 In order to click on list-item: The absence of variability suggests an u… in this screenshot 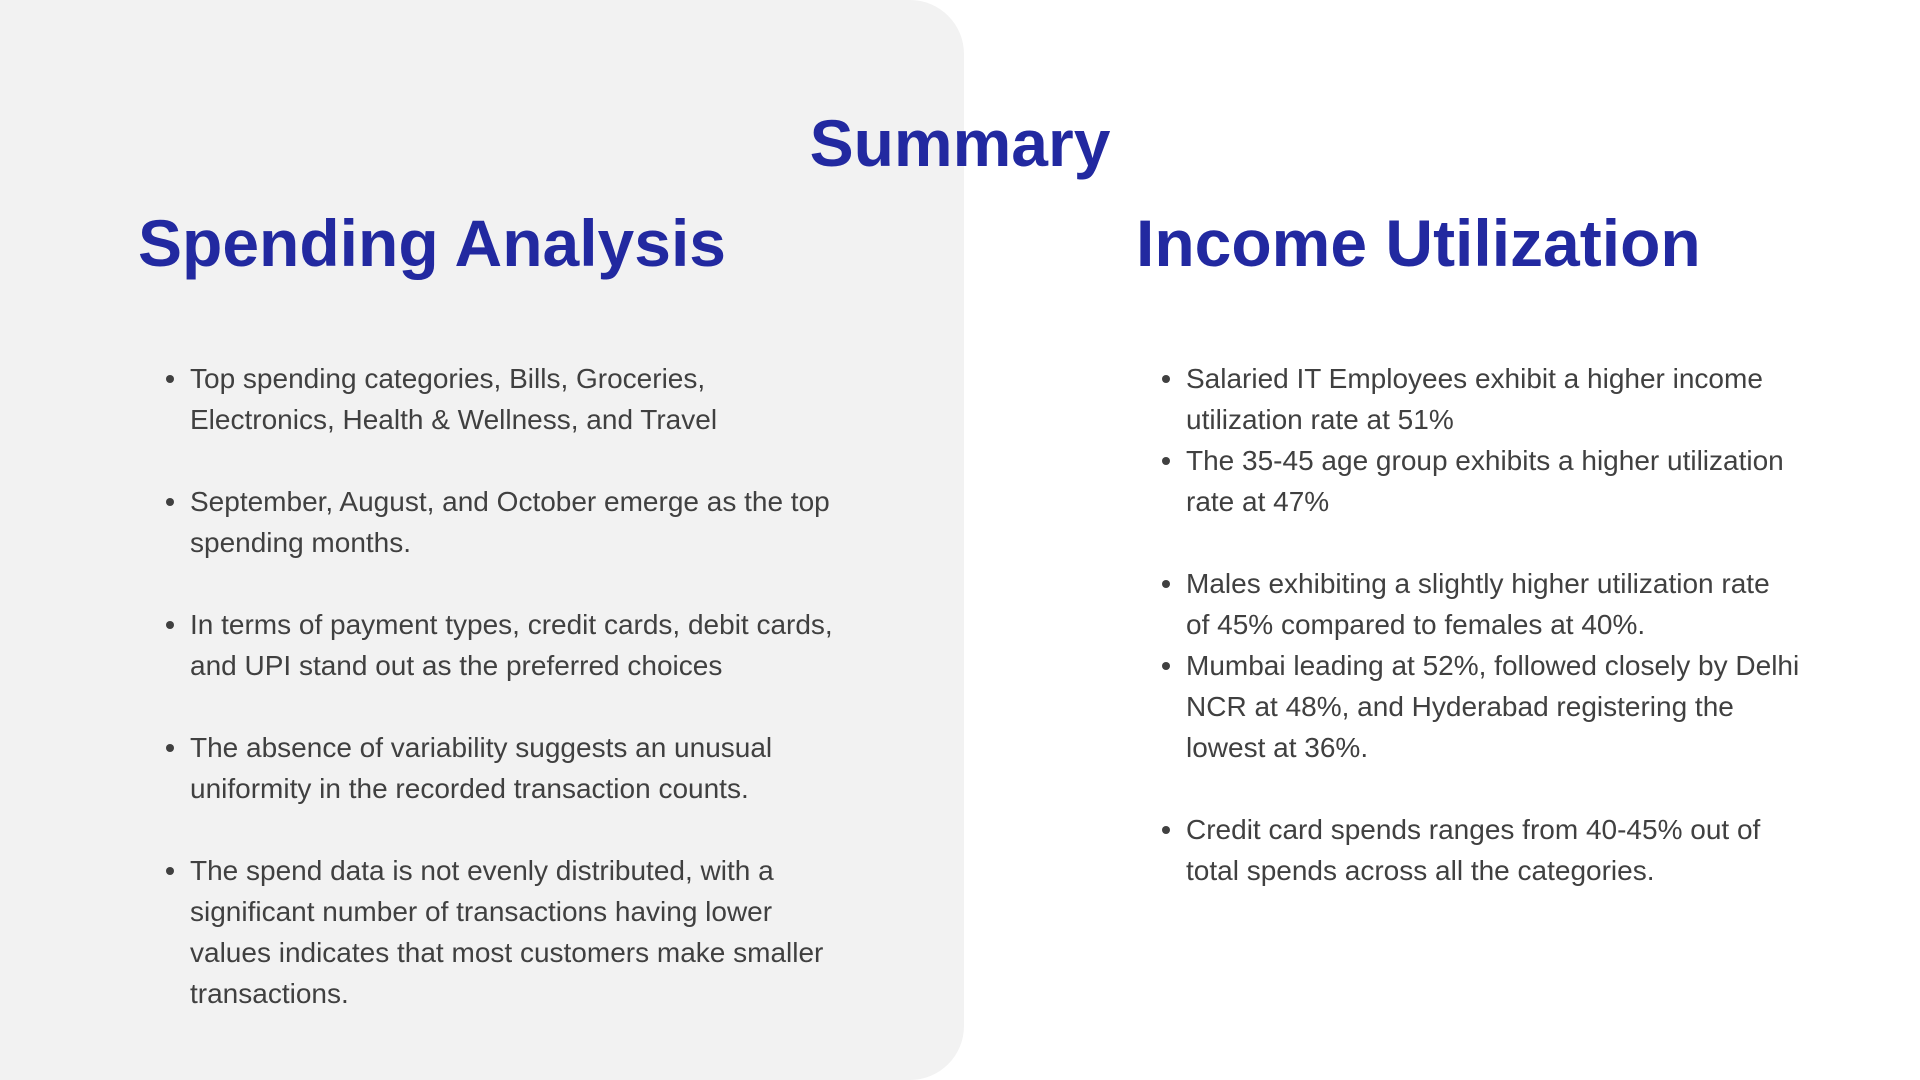, I will do `click(504, 768)`.